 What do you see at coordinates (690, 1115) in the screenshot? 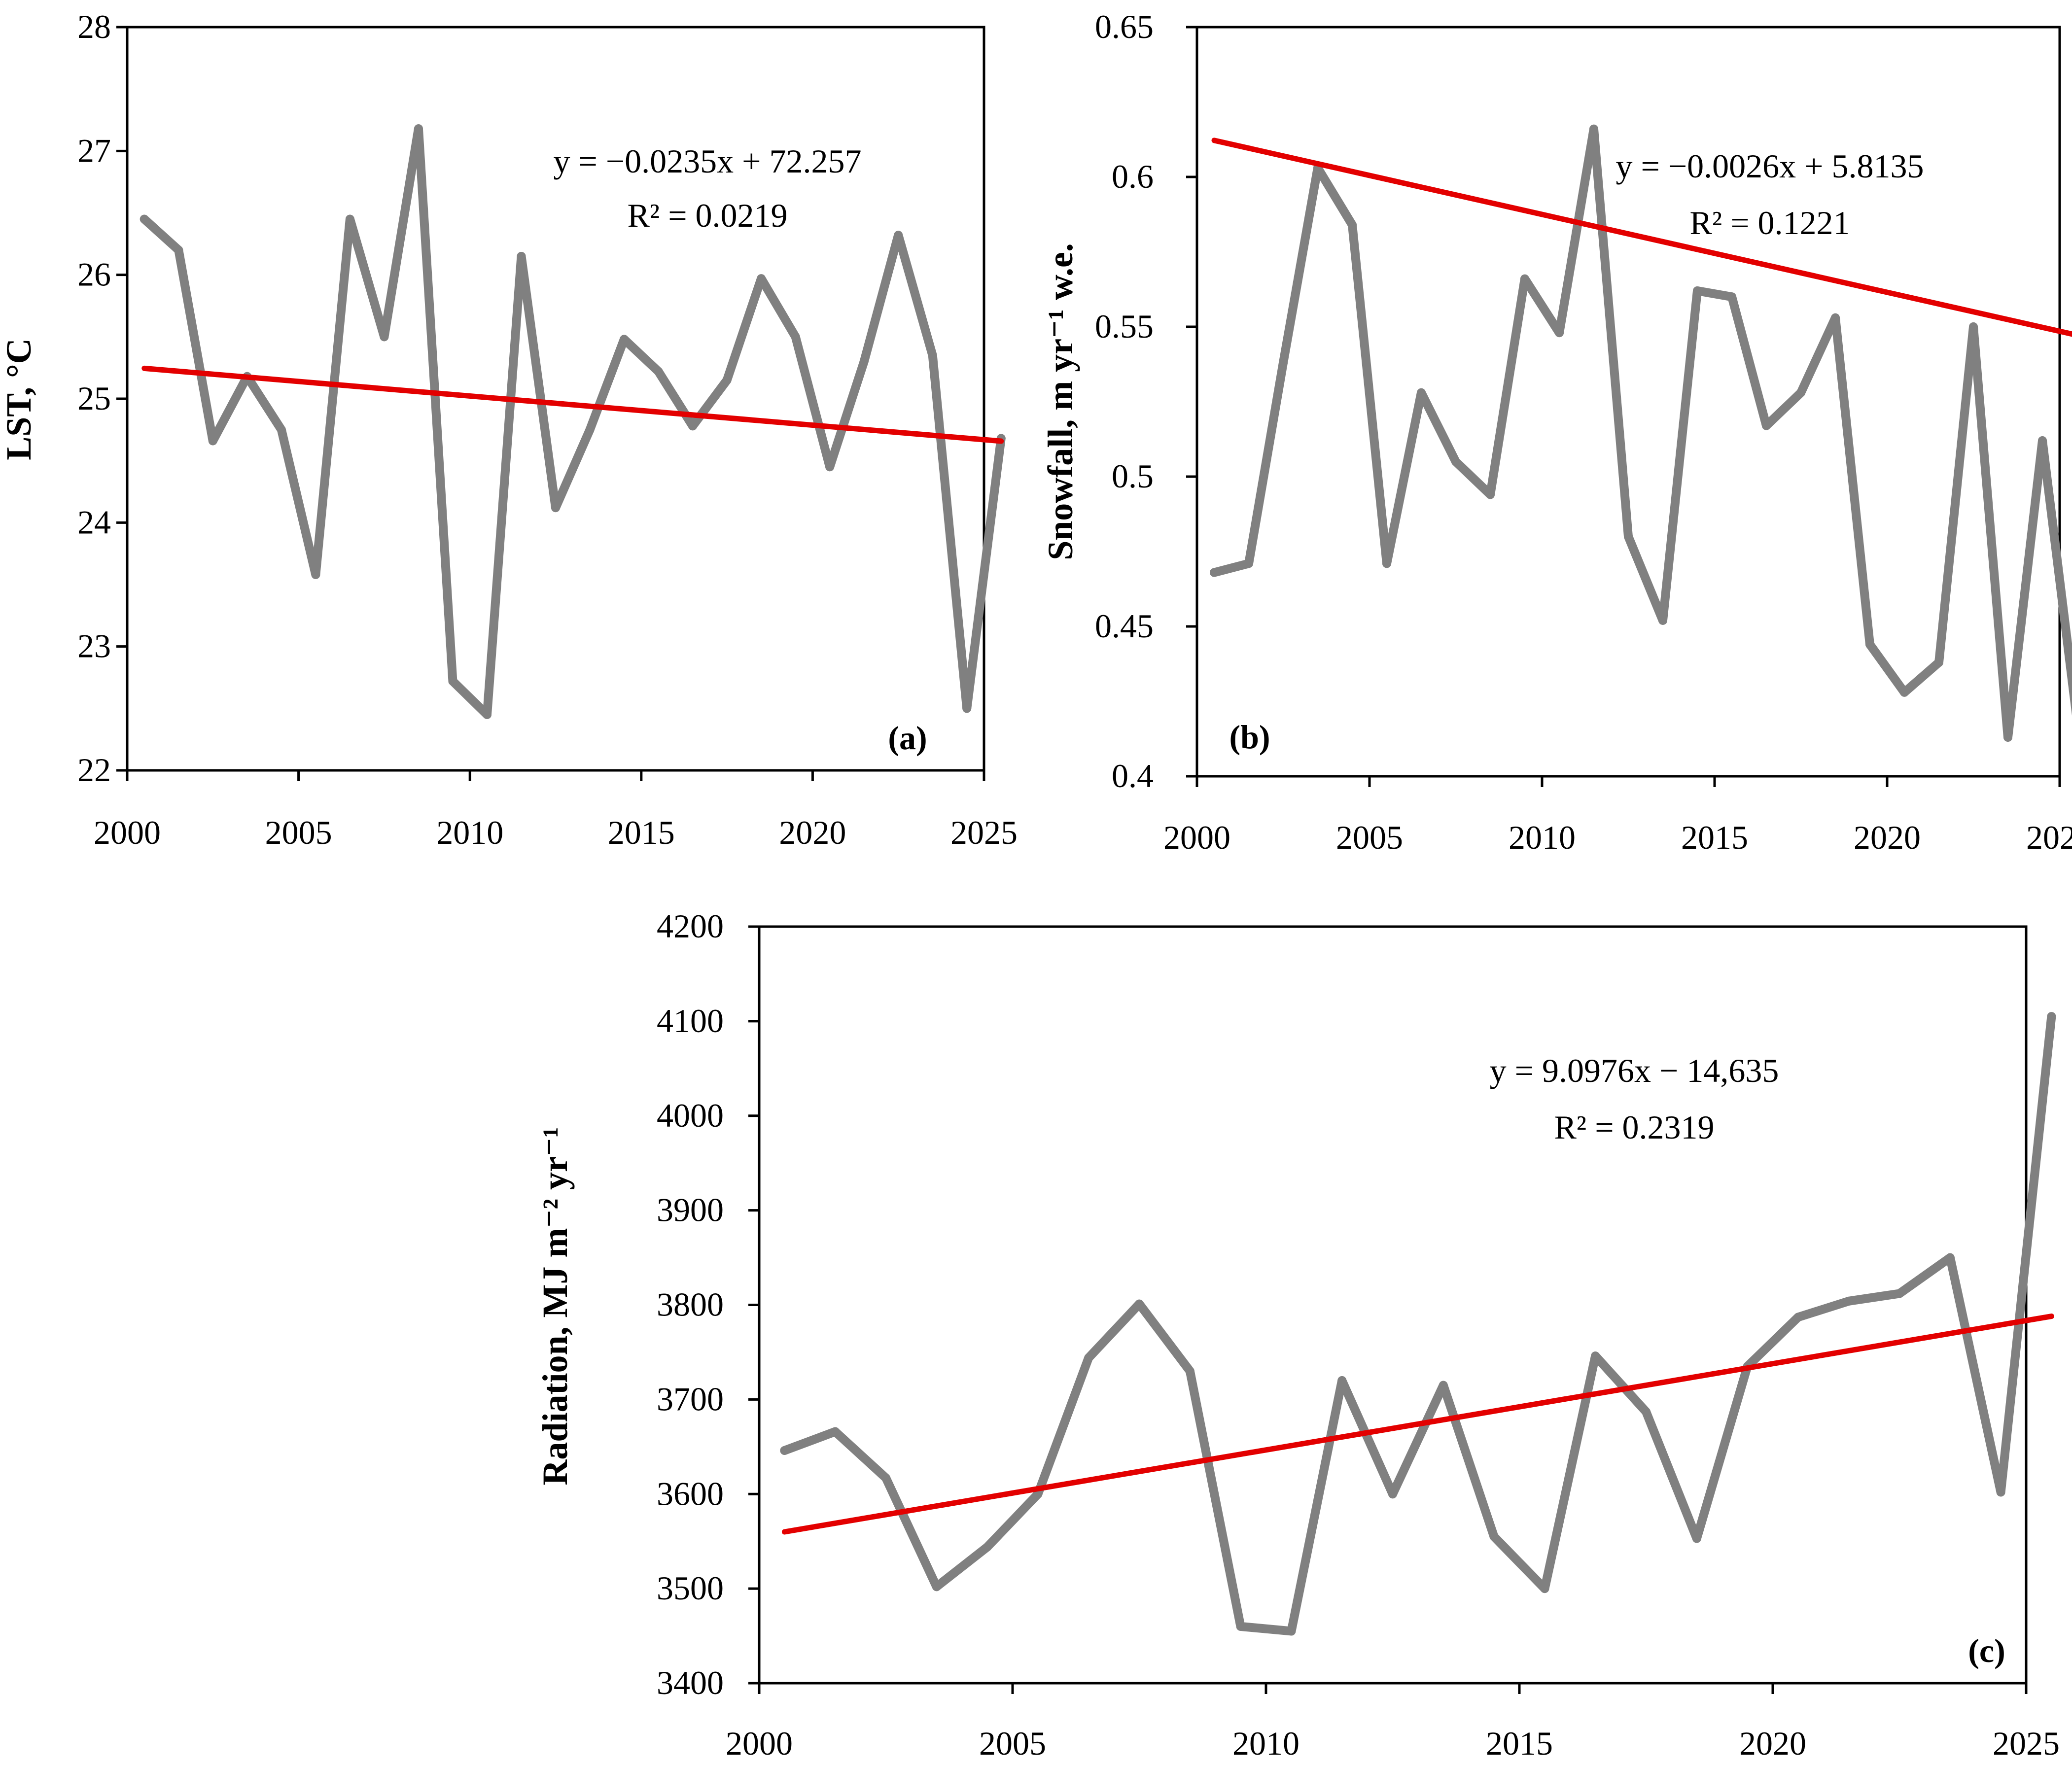
I see `y-tick-label: 4000` at bounding box center [690, 1115].